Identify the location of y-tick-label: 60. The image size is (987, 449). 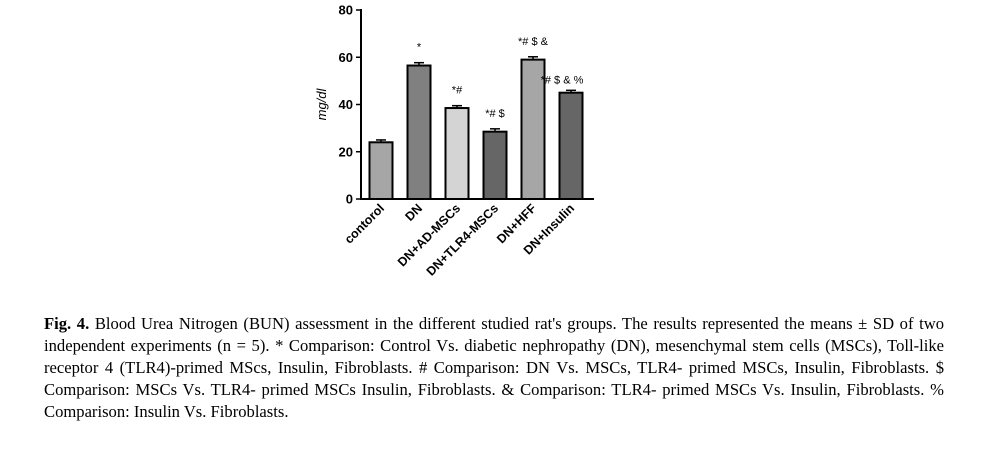
(346, 57).